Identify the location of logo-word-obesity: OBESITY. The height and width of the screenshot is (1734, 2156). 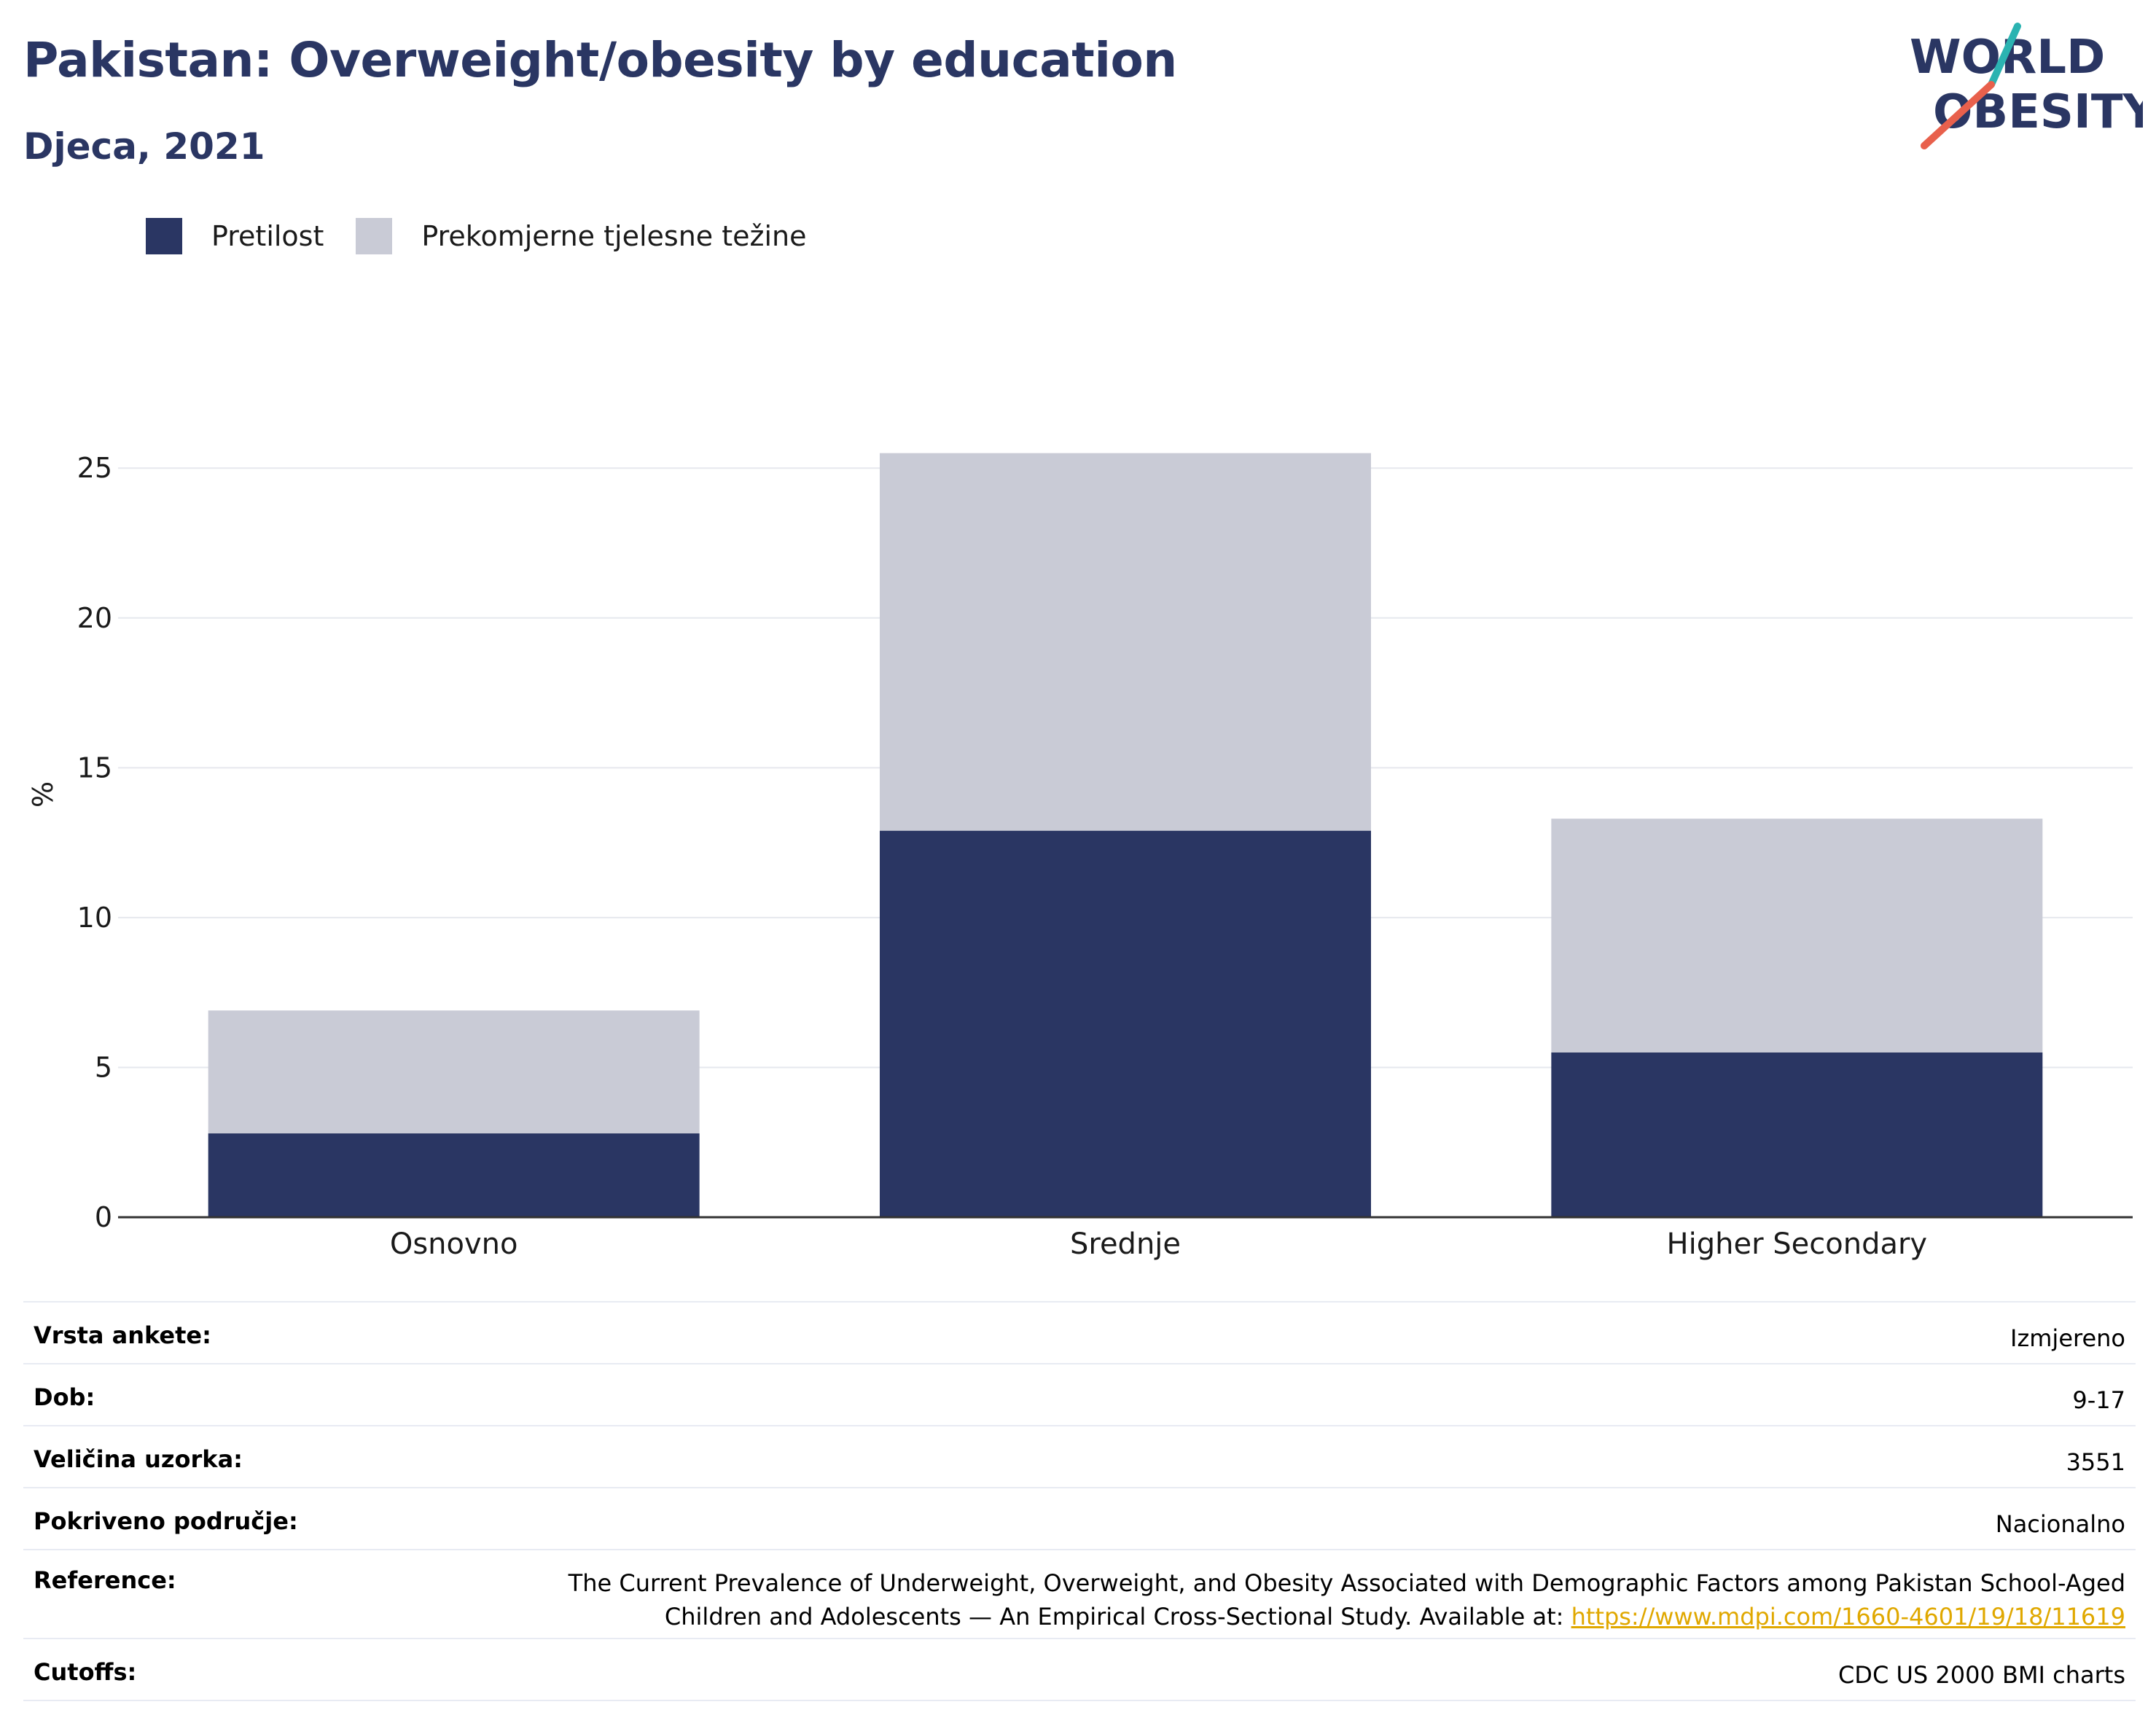
(2038, 112).